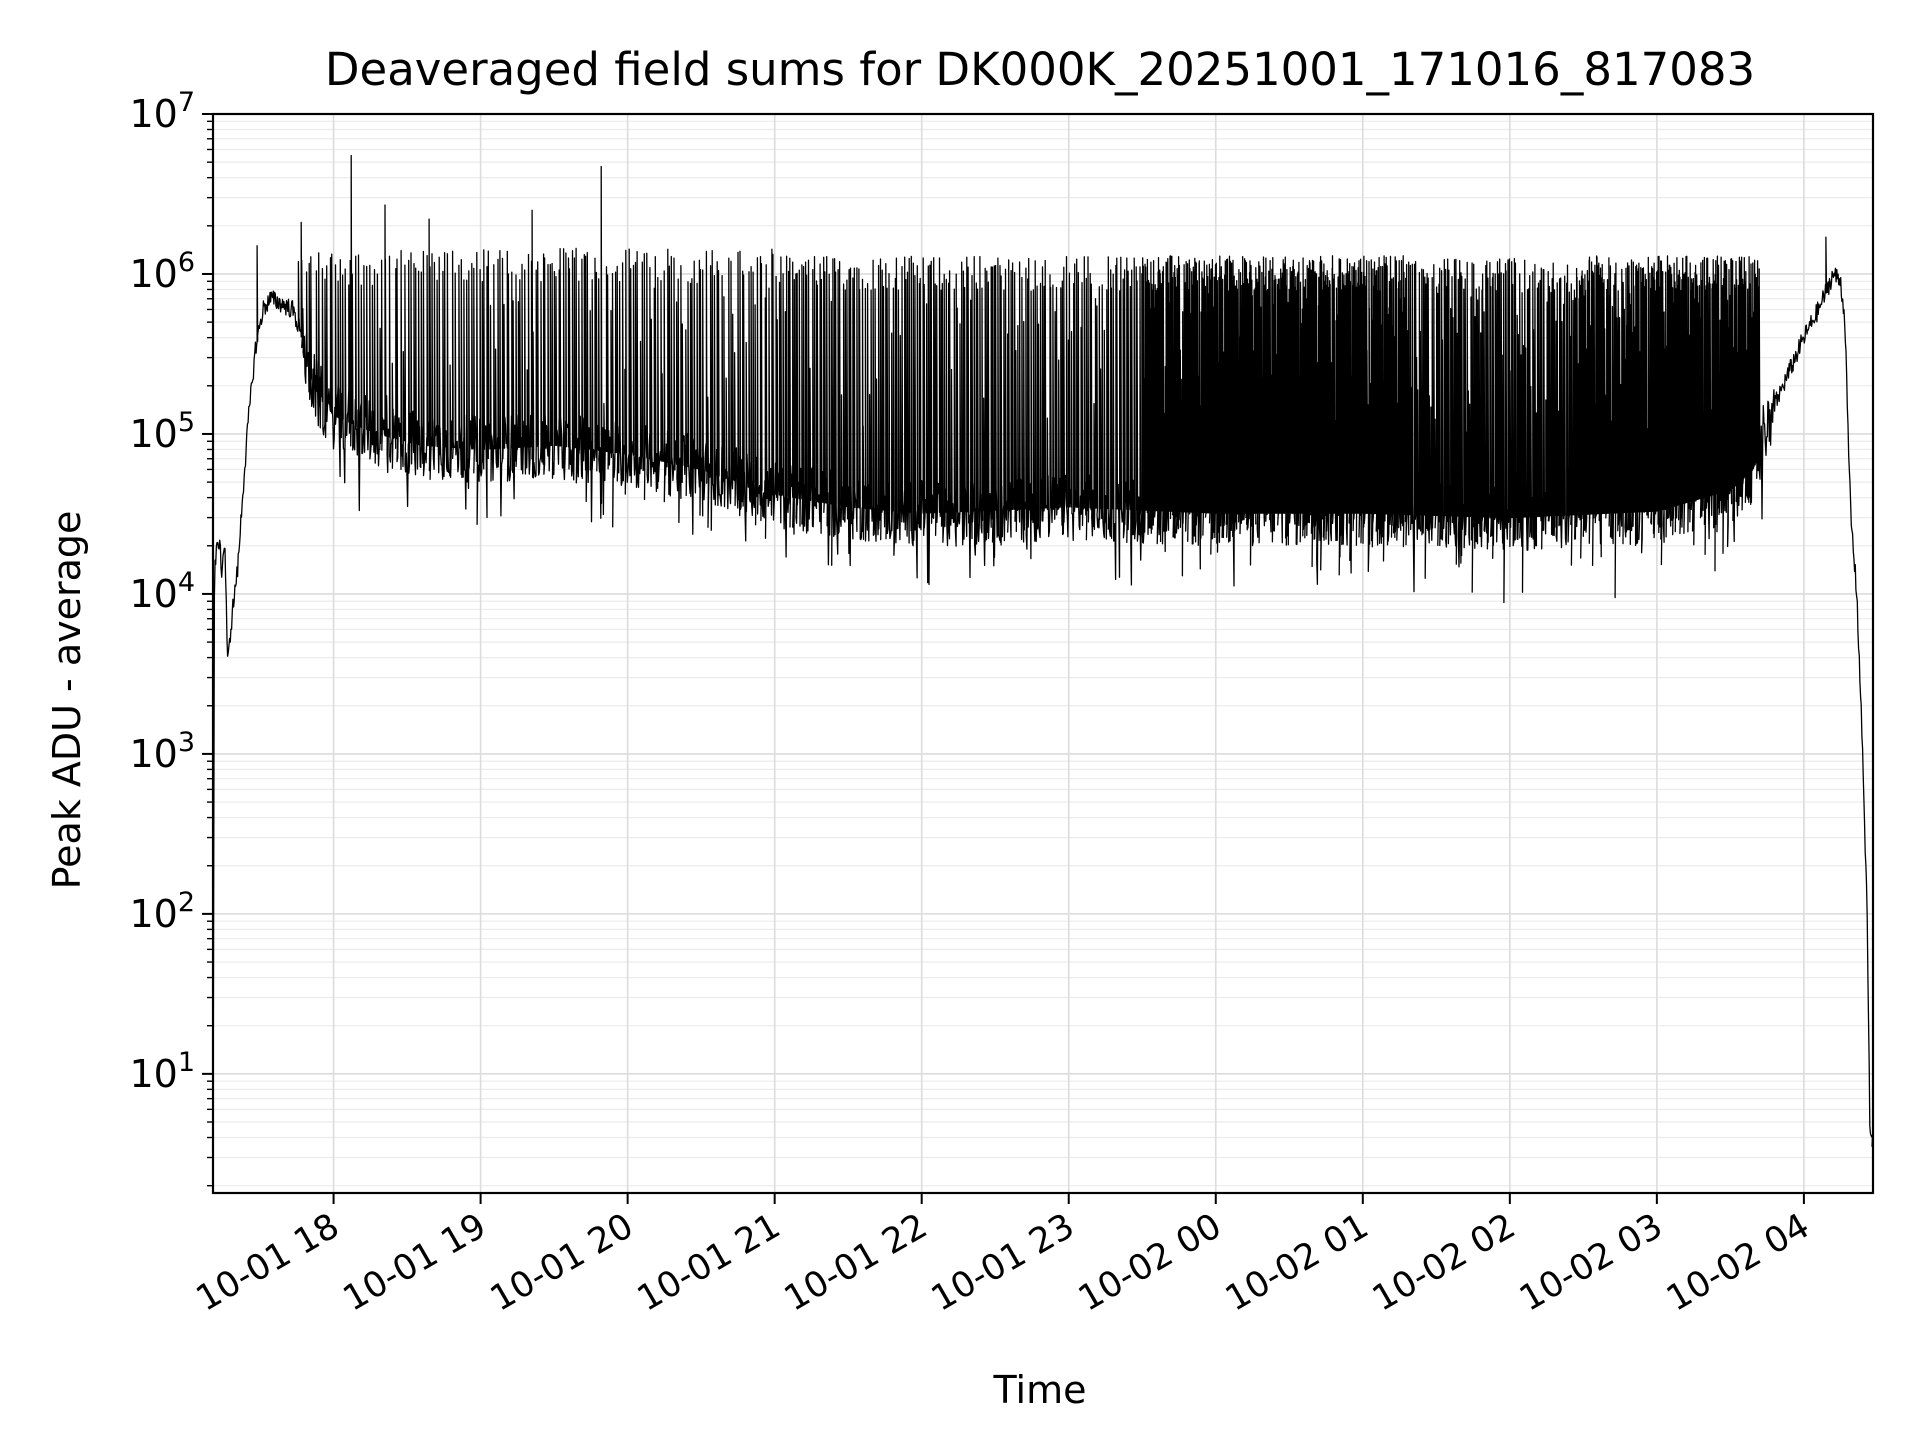  I want to click on y-tick-label: 102, so click(162, 911).